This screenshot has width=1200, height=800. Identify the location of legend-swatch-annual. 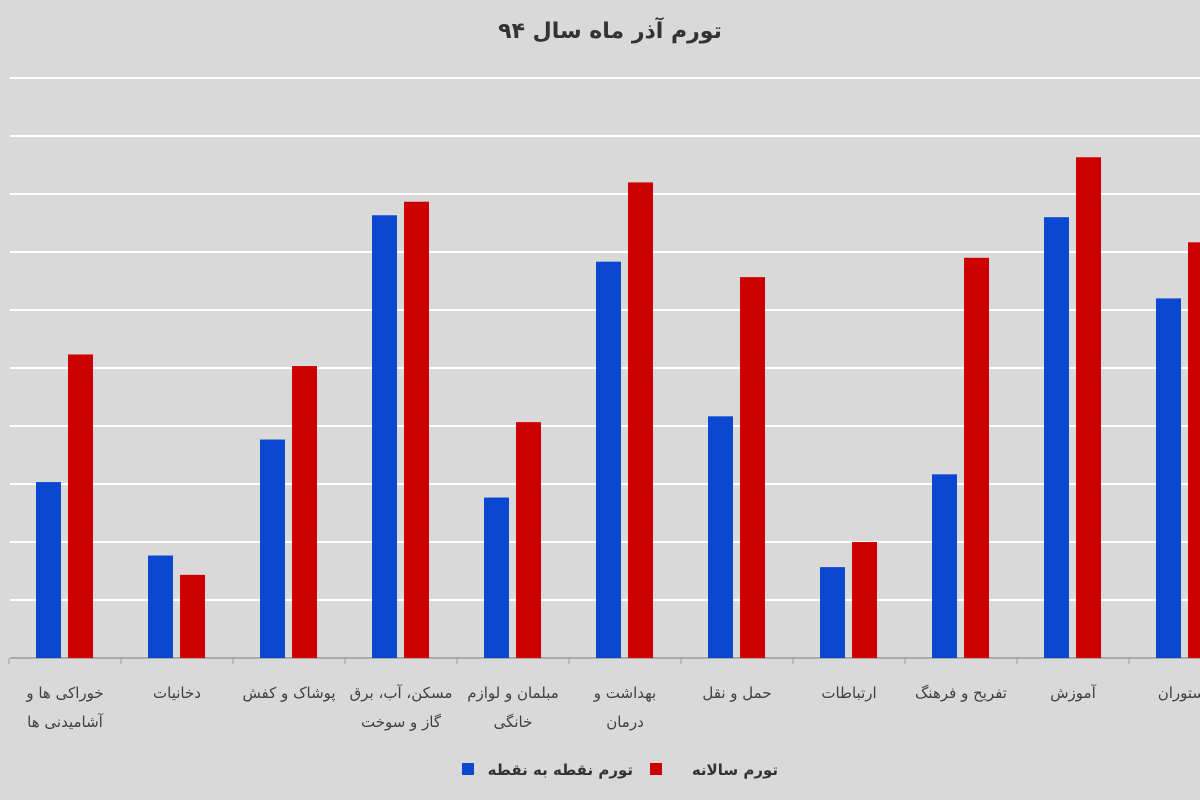
(656, 769).